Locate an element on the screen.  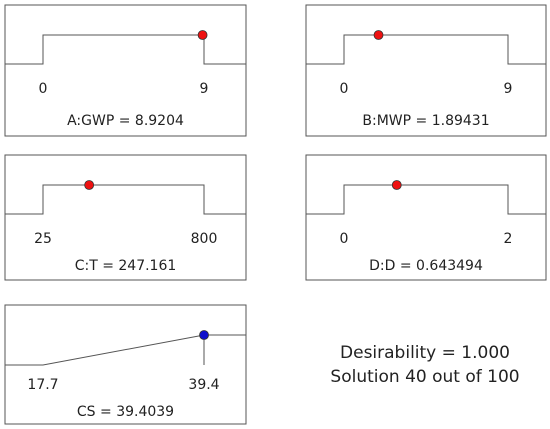
ramp-panel-d: 0 2 D:D = 0.643494 is located at coordinates (426, 217).